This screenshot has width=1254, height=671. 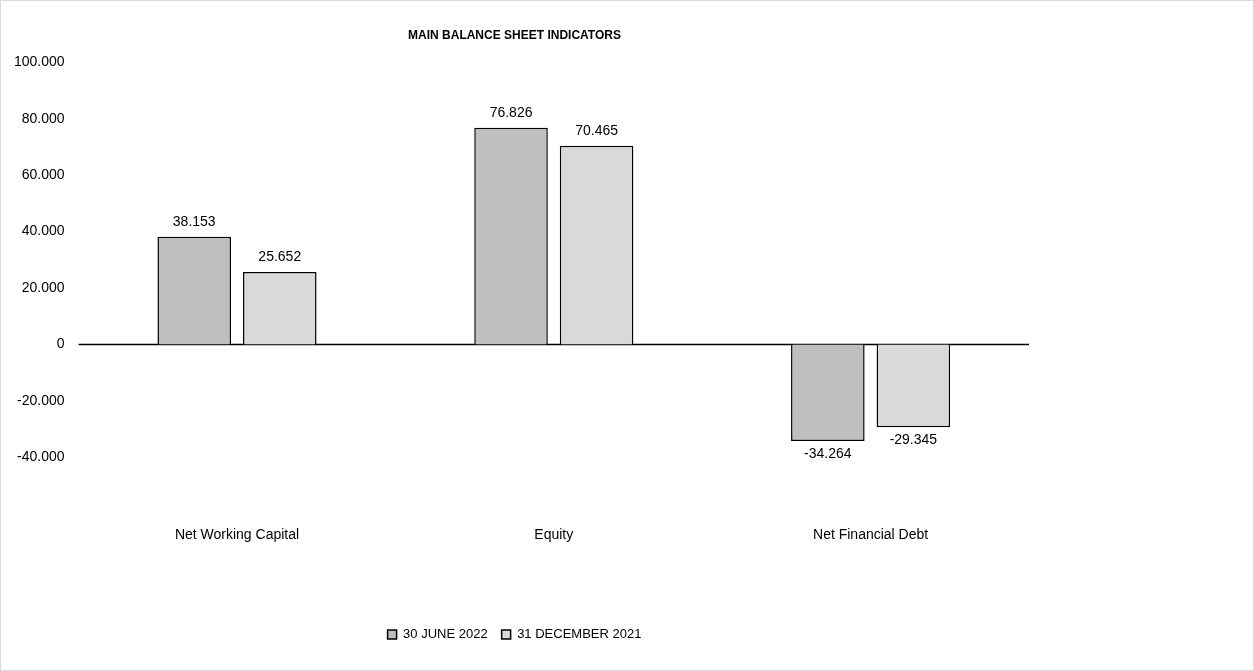 I want to click on data-label: 76.826, so click(x=511, y=111).